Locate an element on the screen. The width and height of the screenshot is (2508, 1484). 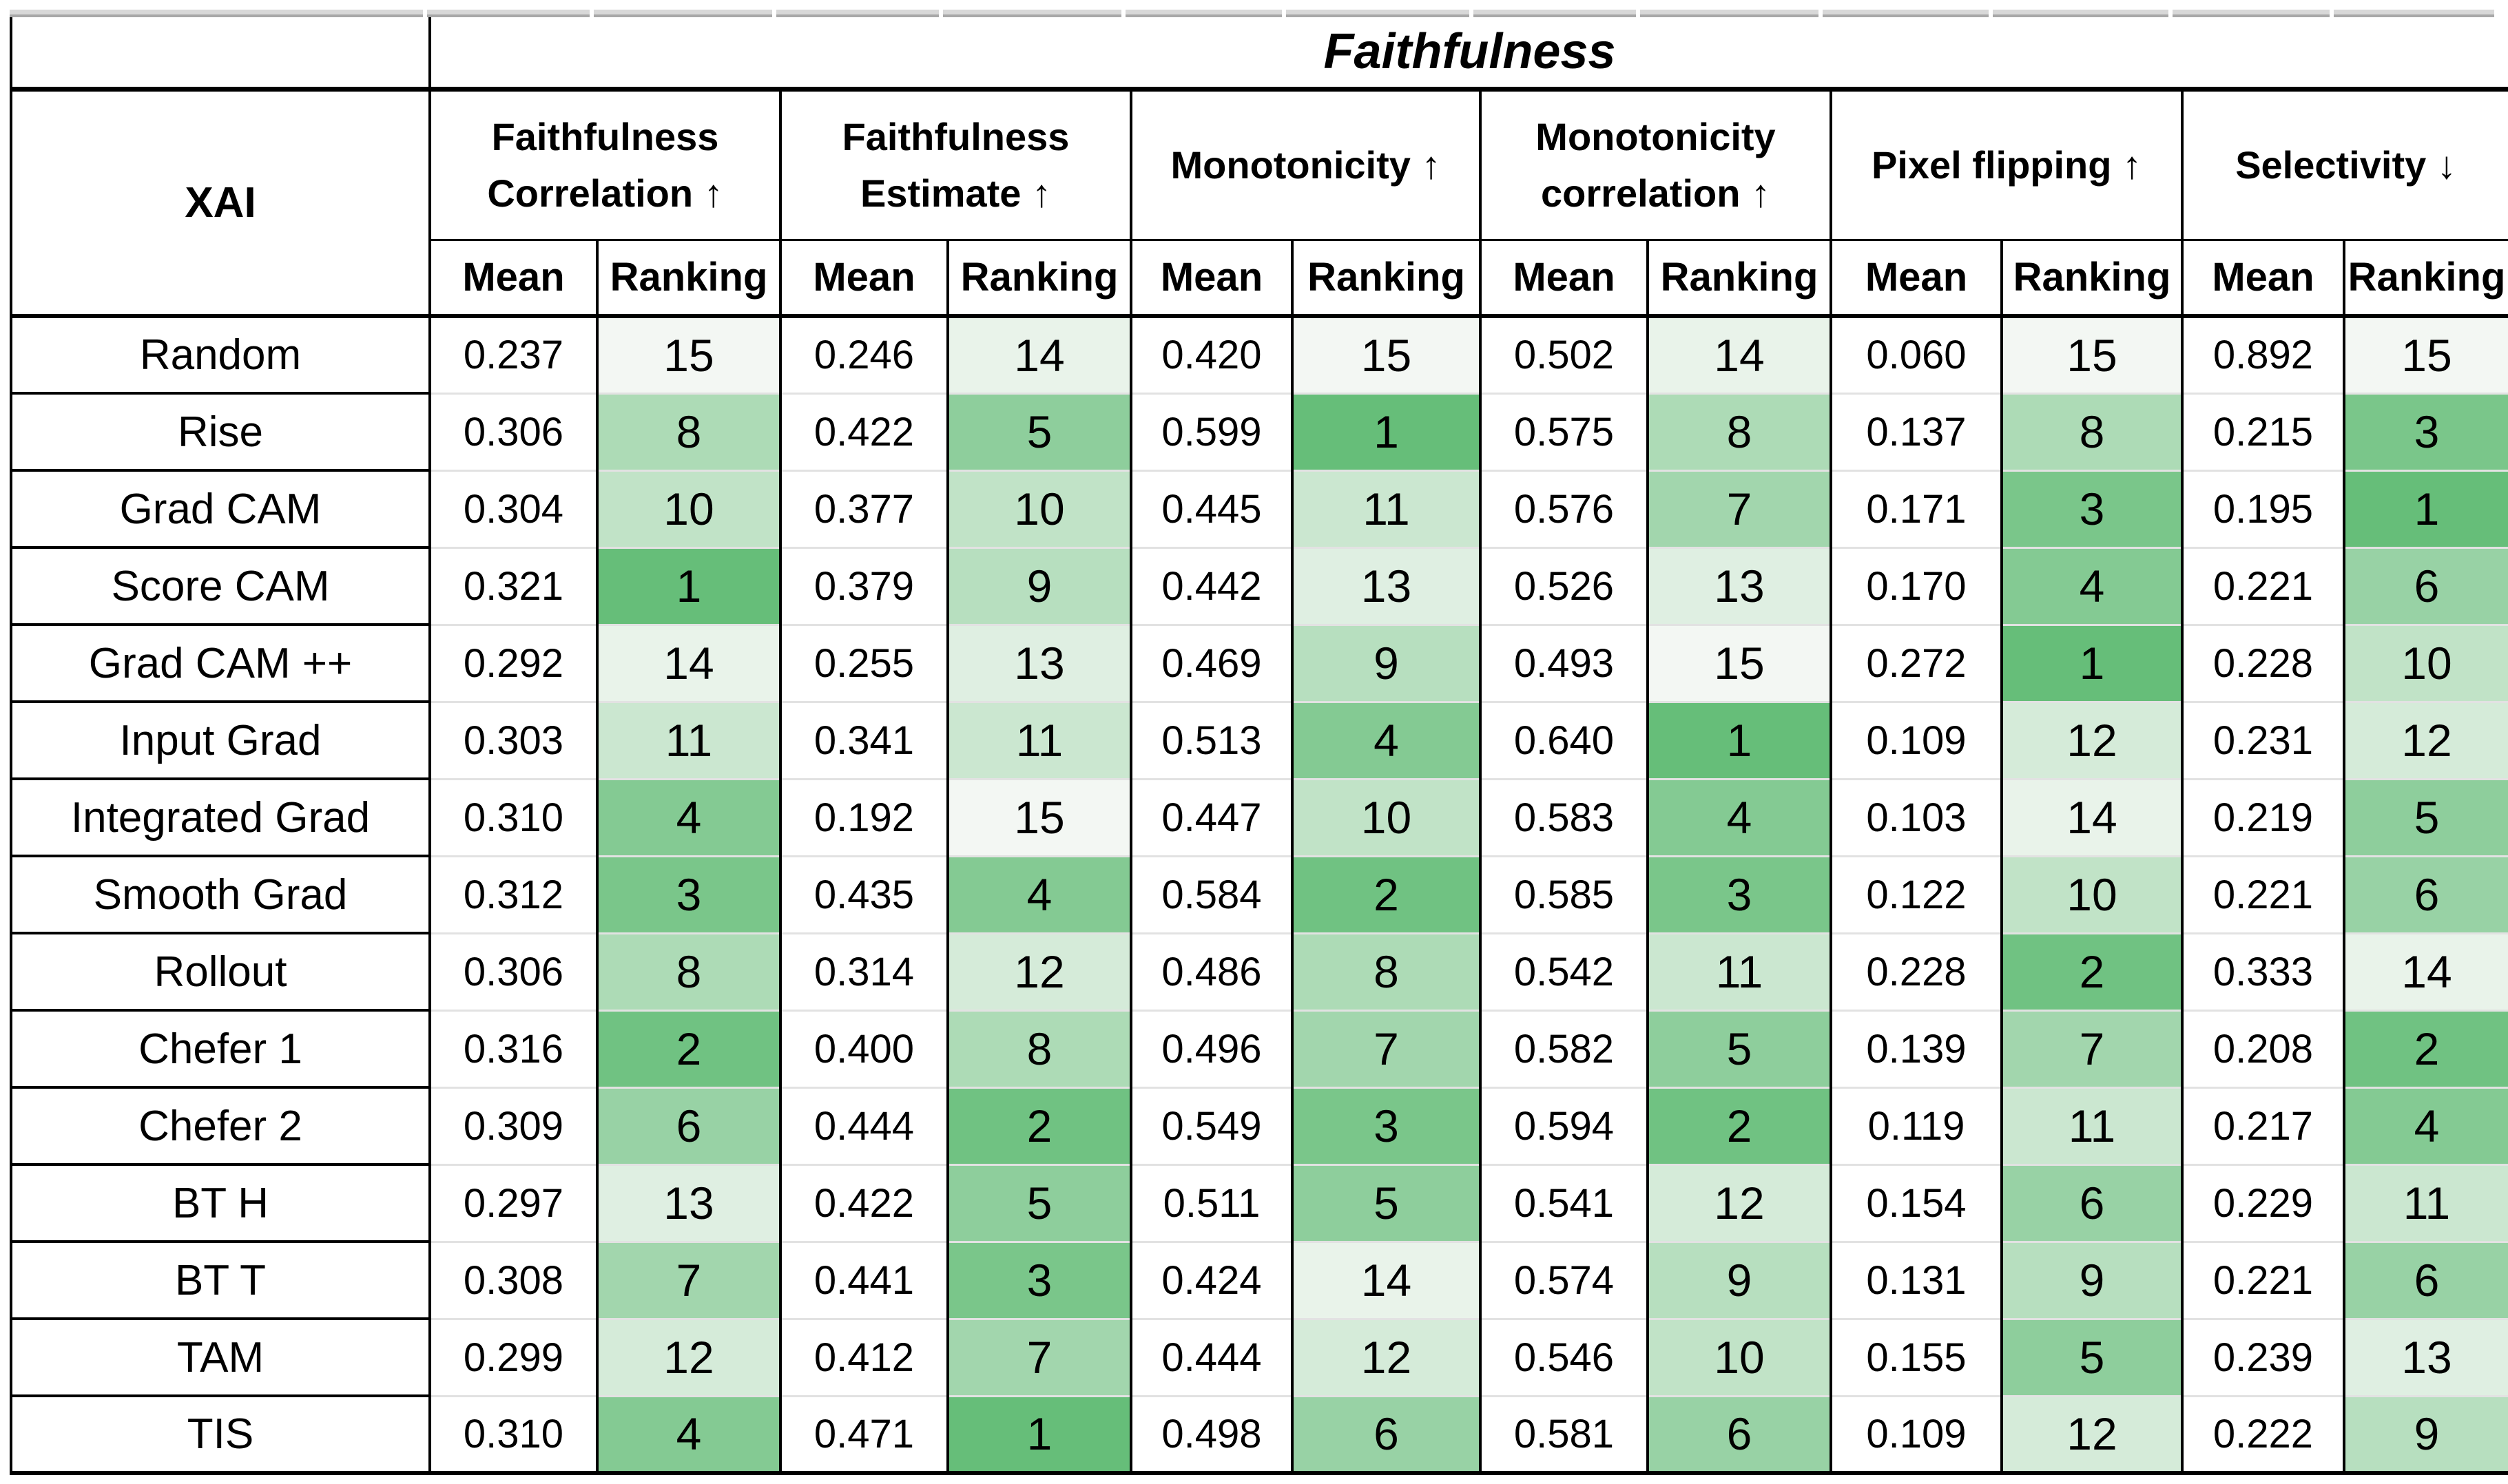
mean-value-cell: 0.306 is located at coordinates (512, 971).